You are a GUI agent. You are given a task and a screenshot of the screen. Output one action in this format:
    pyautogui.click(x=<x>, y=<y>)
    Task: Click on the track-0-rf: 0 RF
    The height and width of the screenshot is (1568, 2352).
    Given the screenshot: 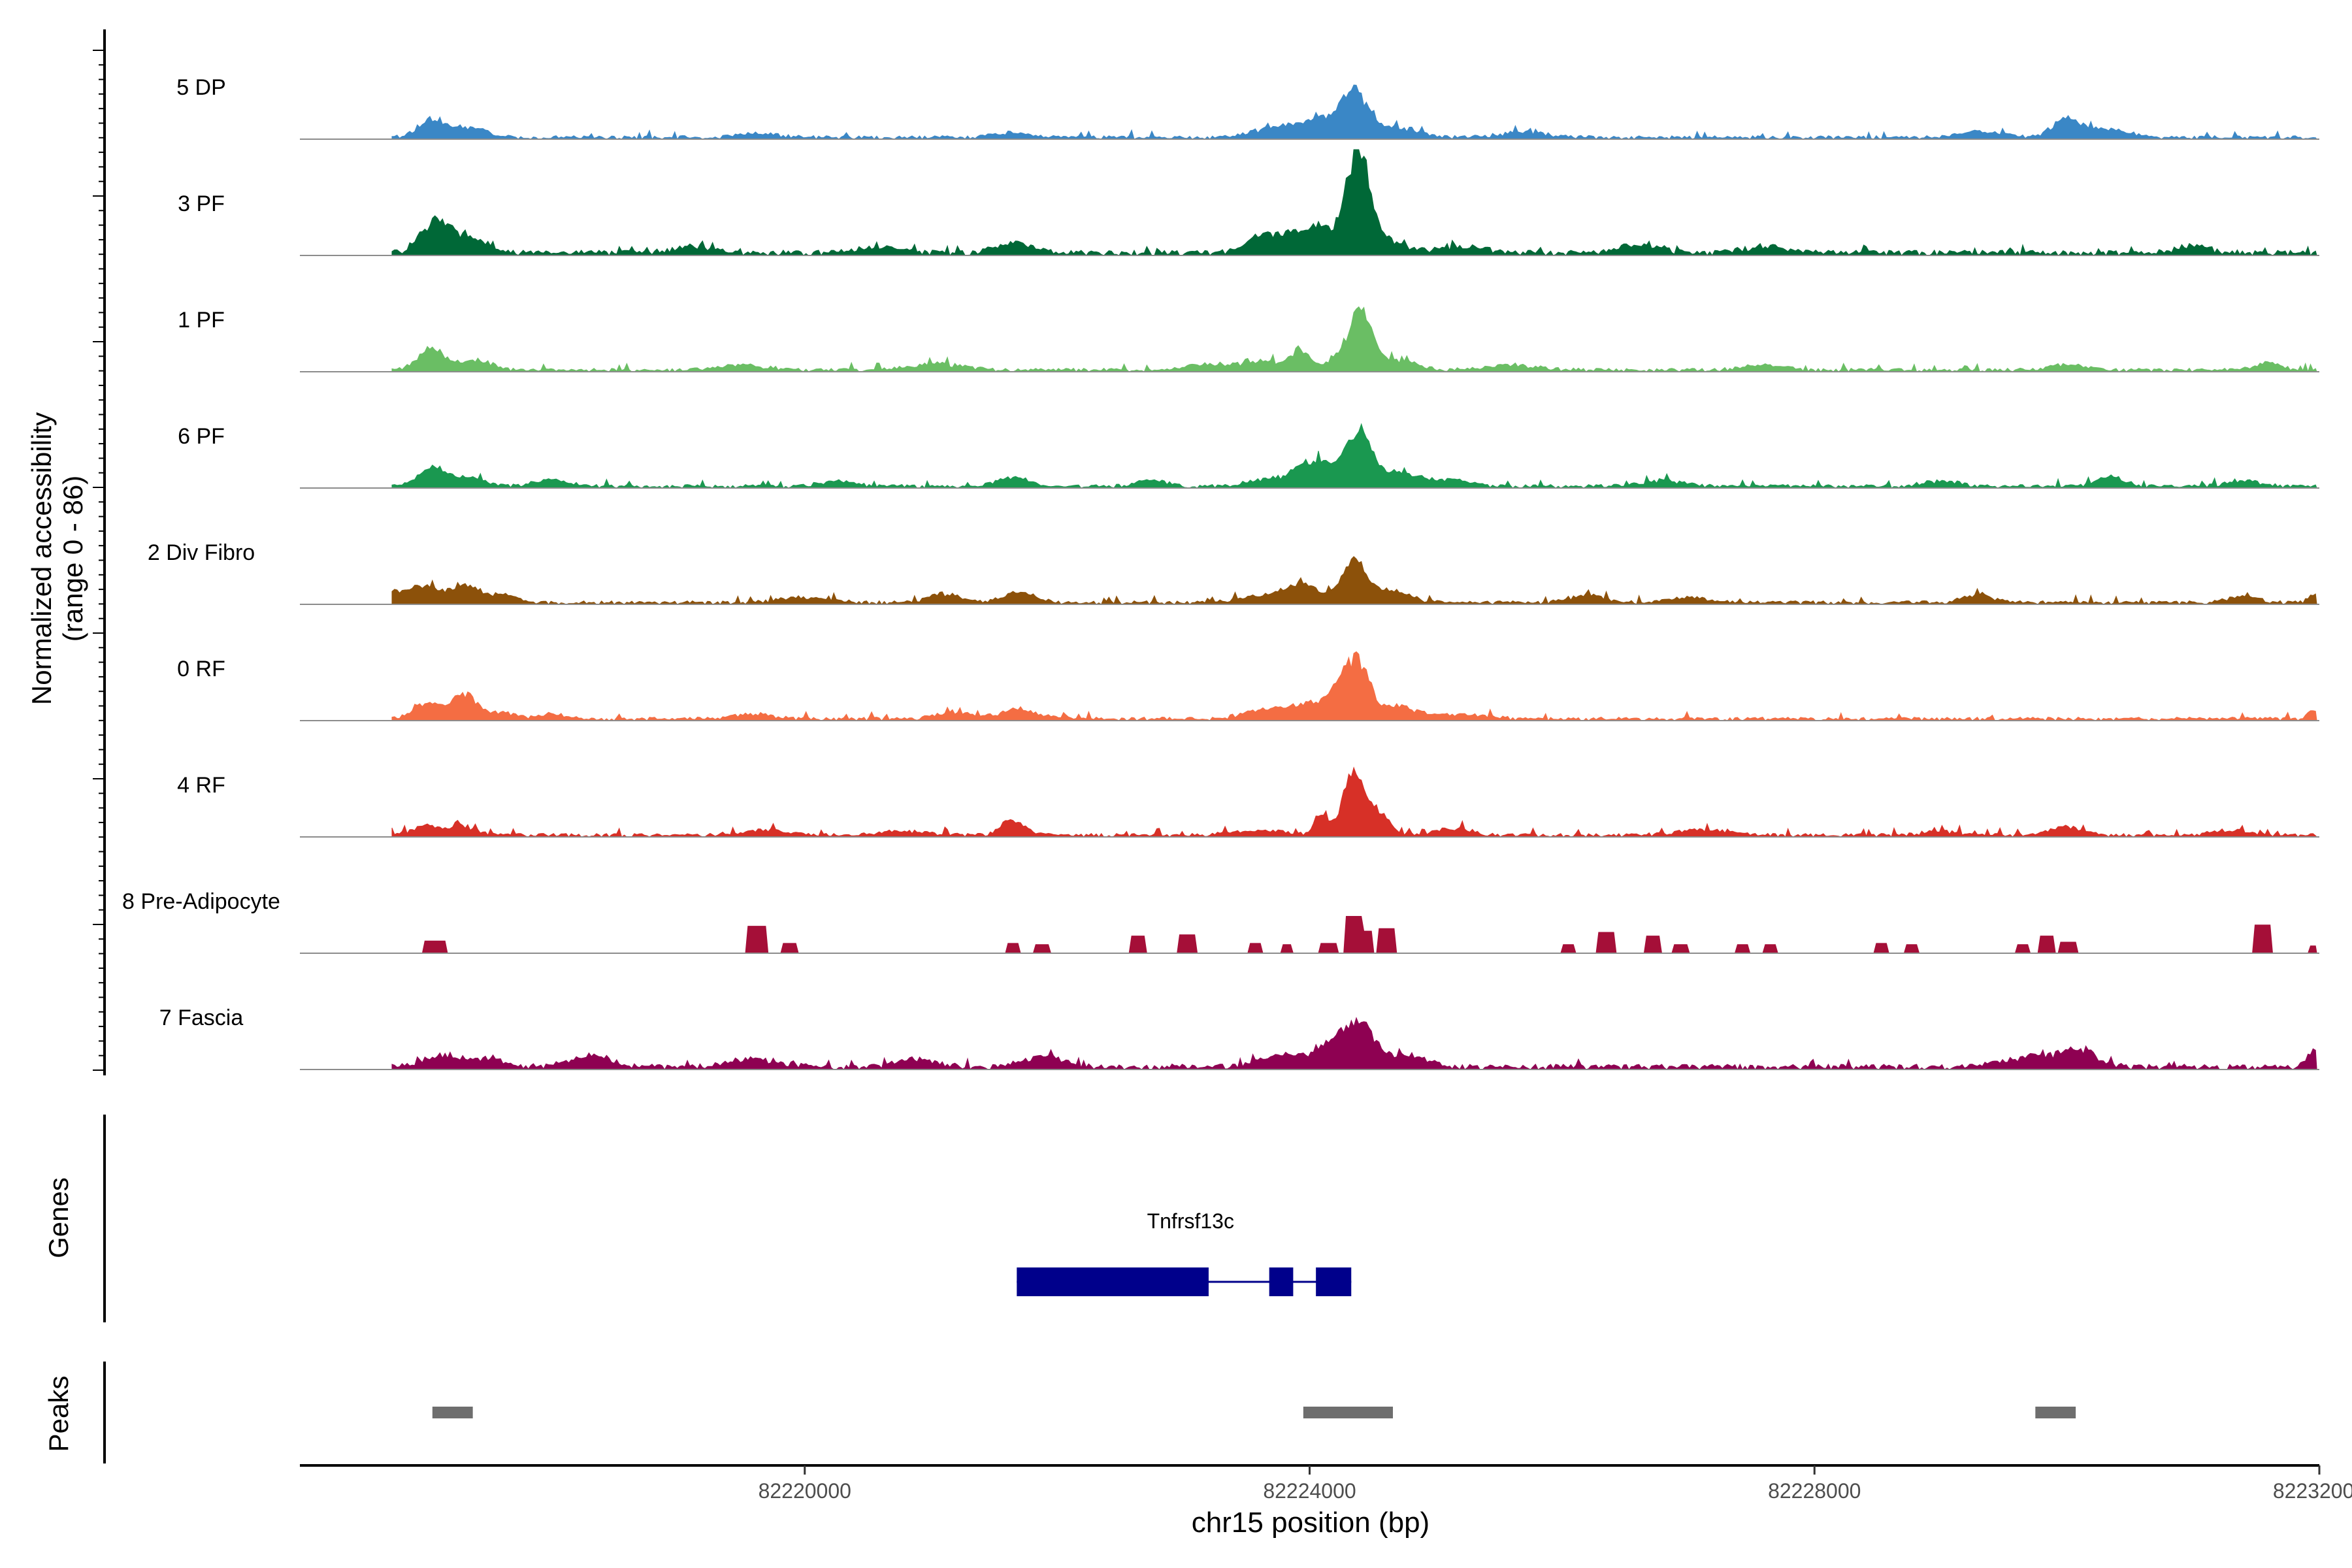 What is the action you would take?
    pyautogui.click(x=1248, y=686)
    